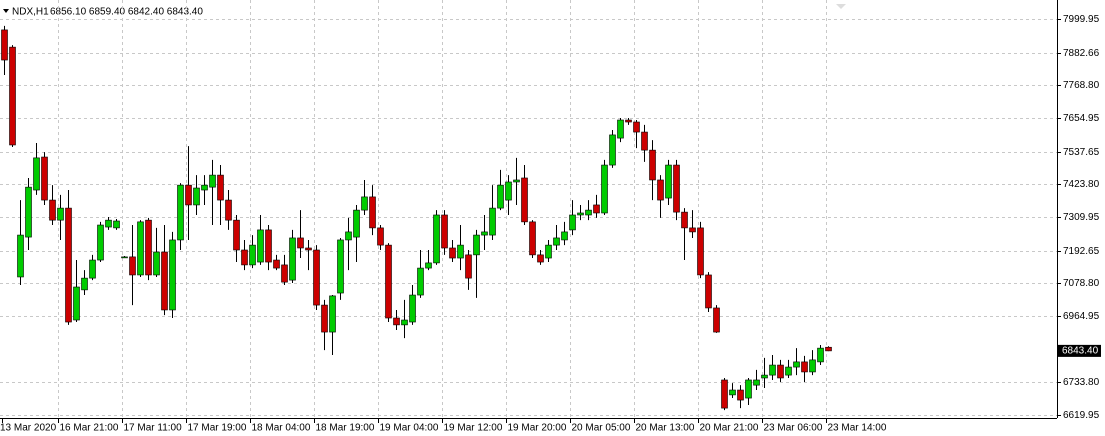  I want to click on x-tick-label: 20 Mar 05:00, so click(601, 428).